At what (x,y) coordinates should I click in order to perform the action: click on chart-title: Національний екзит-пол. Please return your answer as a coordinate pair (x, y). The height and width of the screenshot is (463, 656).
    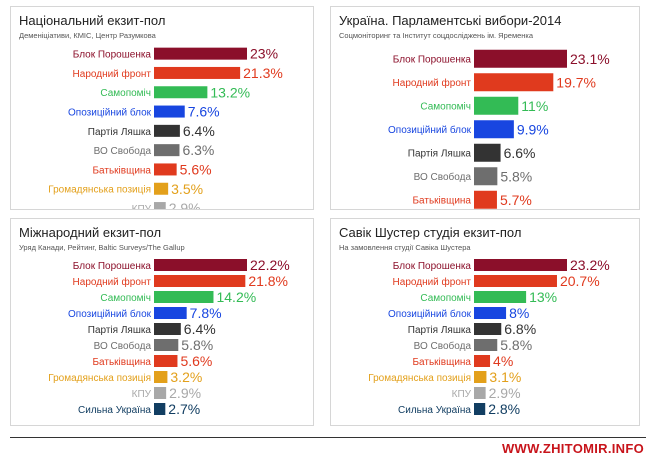
    Looking at the image, I should click on (92, 20).